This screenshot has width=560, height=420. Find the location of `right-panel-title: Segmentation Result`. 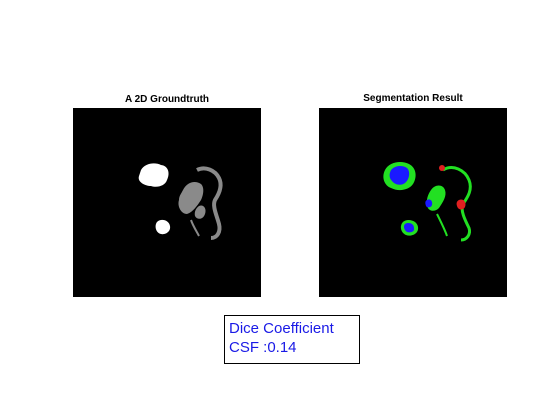

right-panel-title: Segmentation Result is located at coordinates (413, 98).